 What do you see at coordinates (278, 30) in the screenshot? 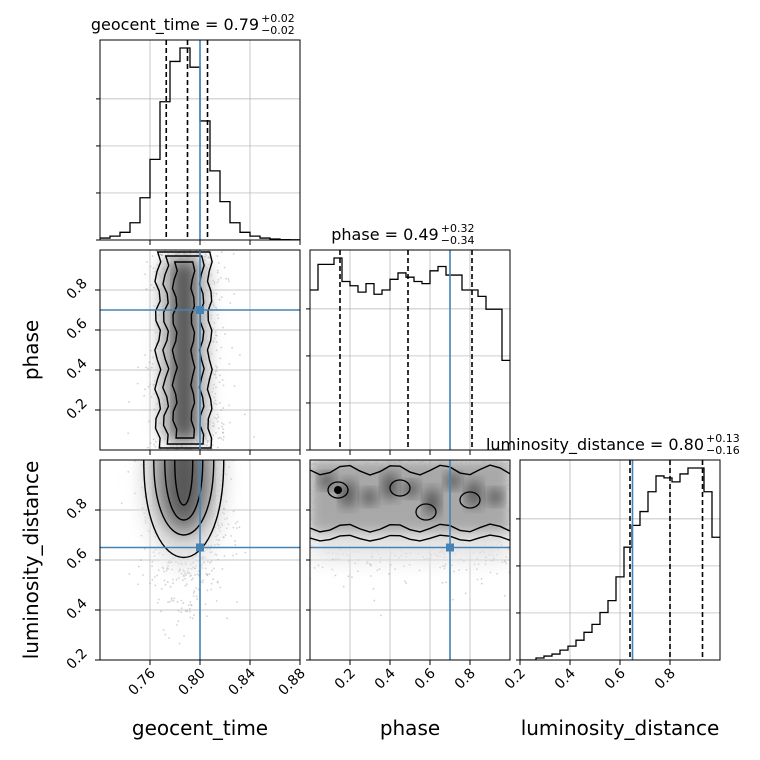
I see `title-minus-geocent_time: −0.02` at bounding box center [278, 30].